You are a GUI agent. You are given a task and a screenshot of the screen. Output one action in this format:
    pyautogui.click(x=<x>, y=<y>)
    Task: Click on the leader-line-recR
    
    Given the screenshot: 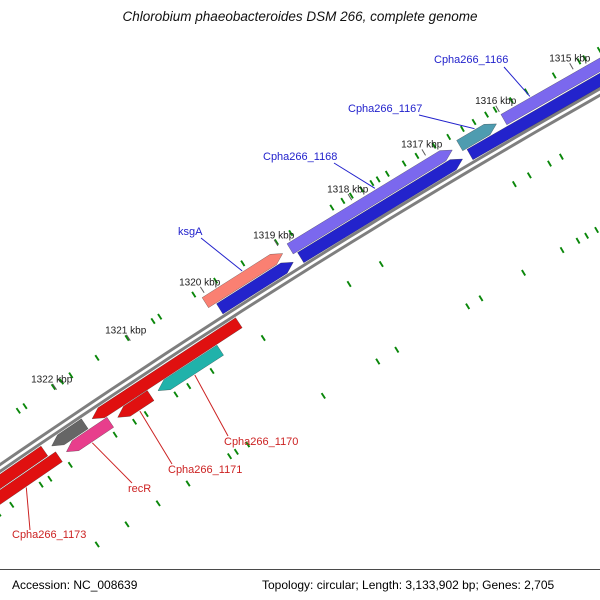 What is the action you would take?
    pyautogui.click(x=112, y=463)
    